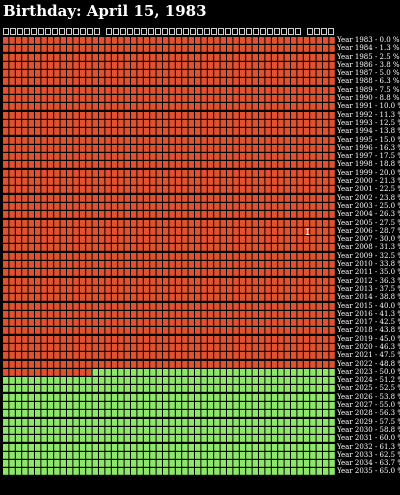  Describe the element at coordinates (34, 31) in the screenshot. I see `legend-box` at that location.